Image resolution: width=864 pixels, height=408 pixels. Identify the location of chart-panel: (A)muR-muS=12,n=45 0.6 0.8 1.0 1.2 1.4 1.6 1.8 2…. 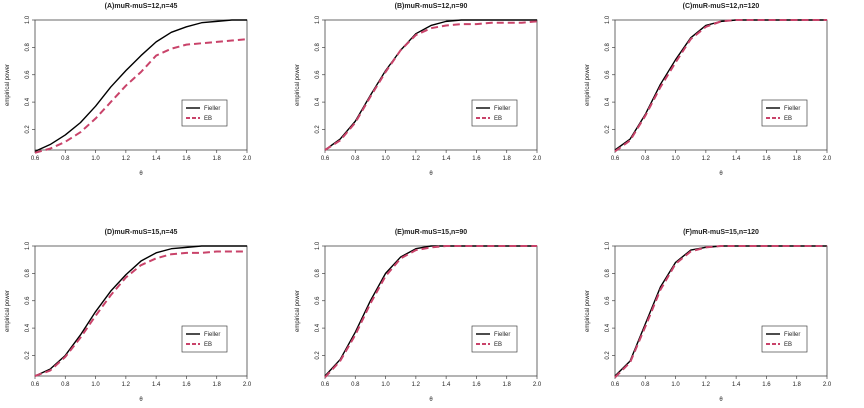
(128, 90).